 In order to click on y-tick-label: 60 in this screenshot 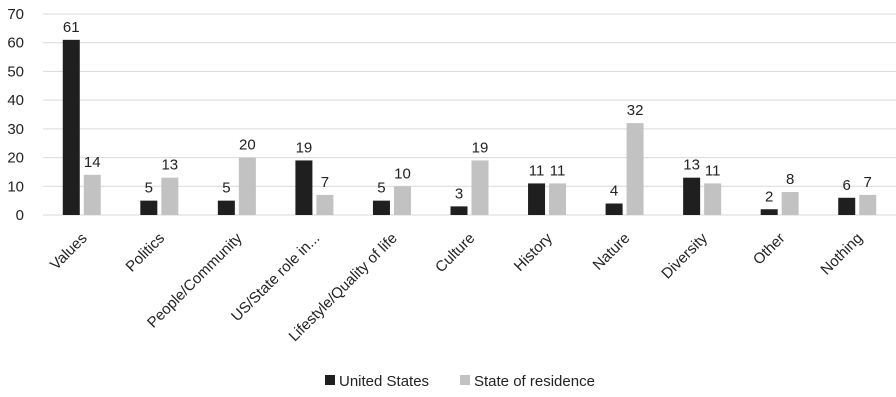, I will do `click(15, 43)`.